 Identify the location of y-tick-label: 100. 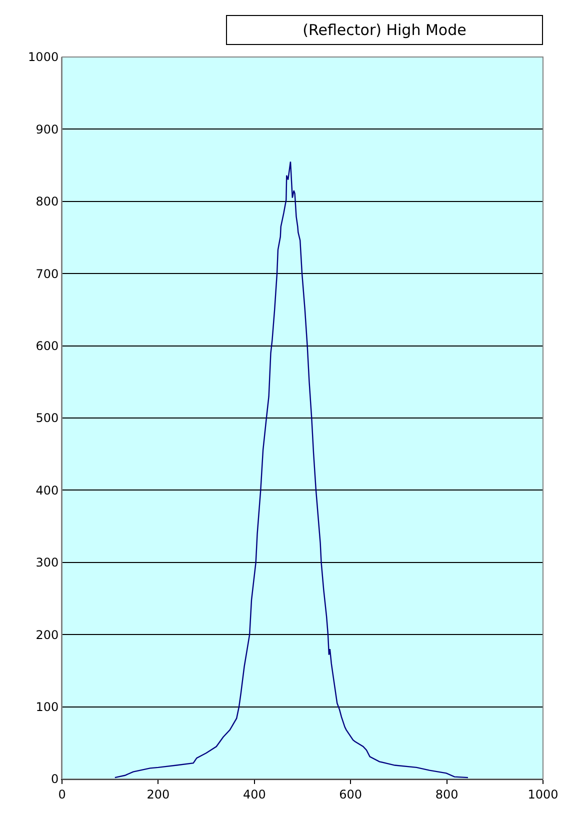
(47, 707).